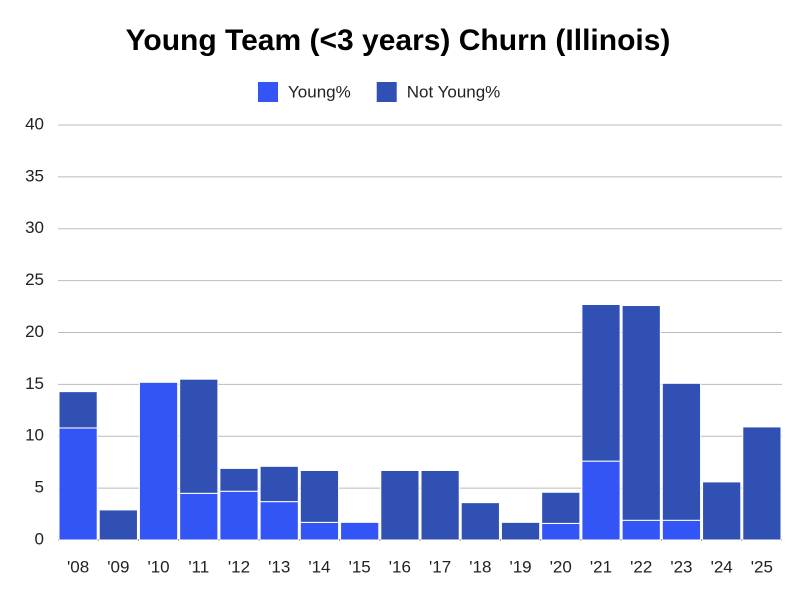 The image size is (800, 605). I want to click on x-tick-label: '23, so click(681, 566).